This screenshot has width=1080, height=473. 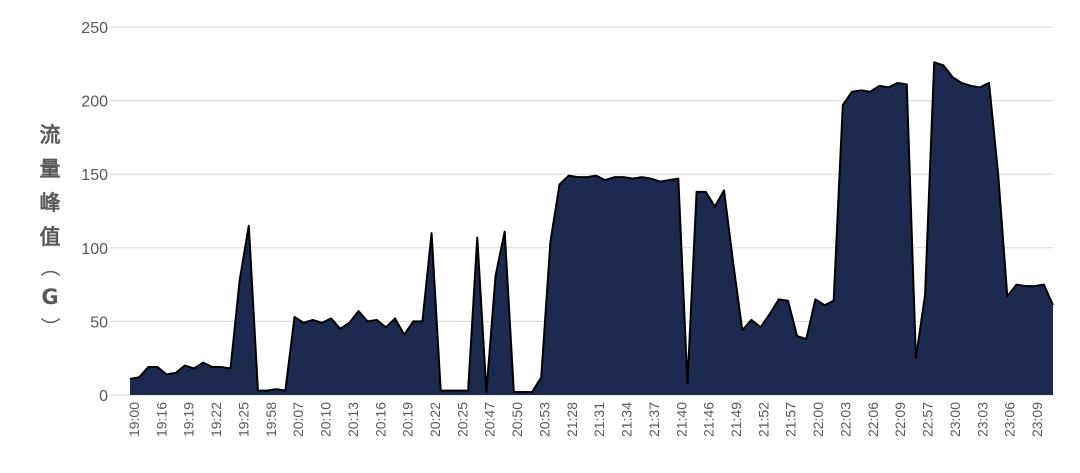 I want to click on x-tick-label: 20:16, so click(x=380, y=419).